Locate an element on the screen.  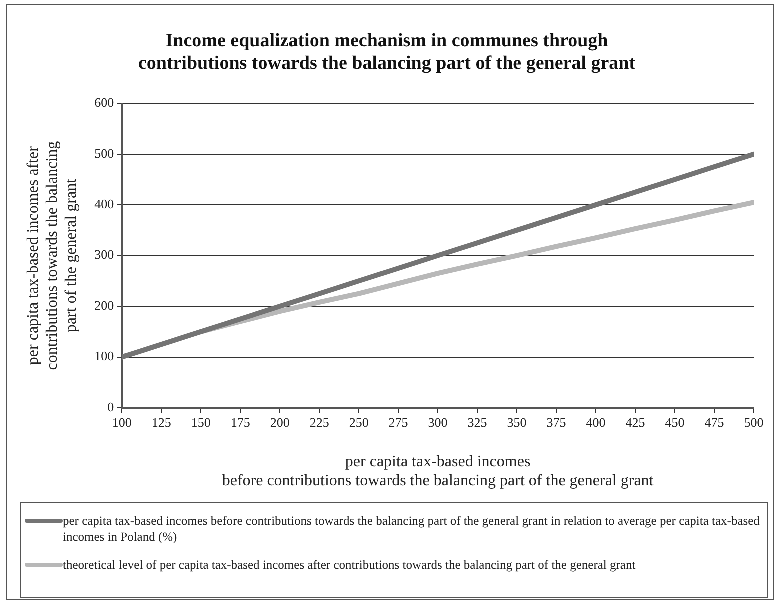
x-tick-label: 400 is located at coordinates (596, 422).